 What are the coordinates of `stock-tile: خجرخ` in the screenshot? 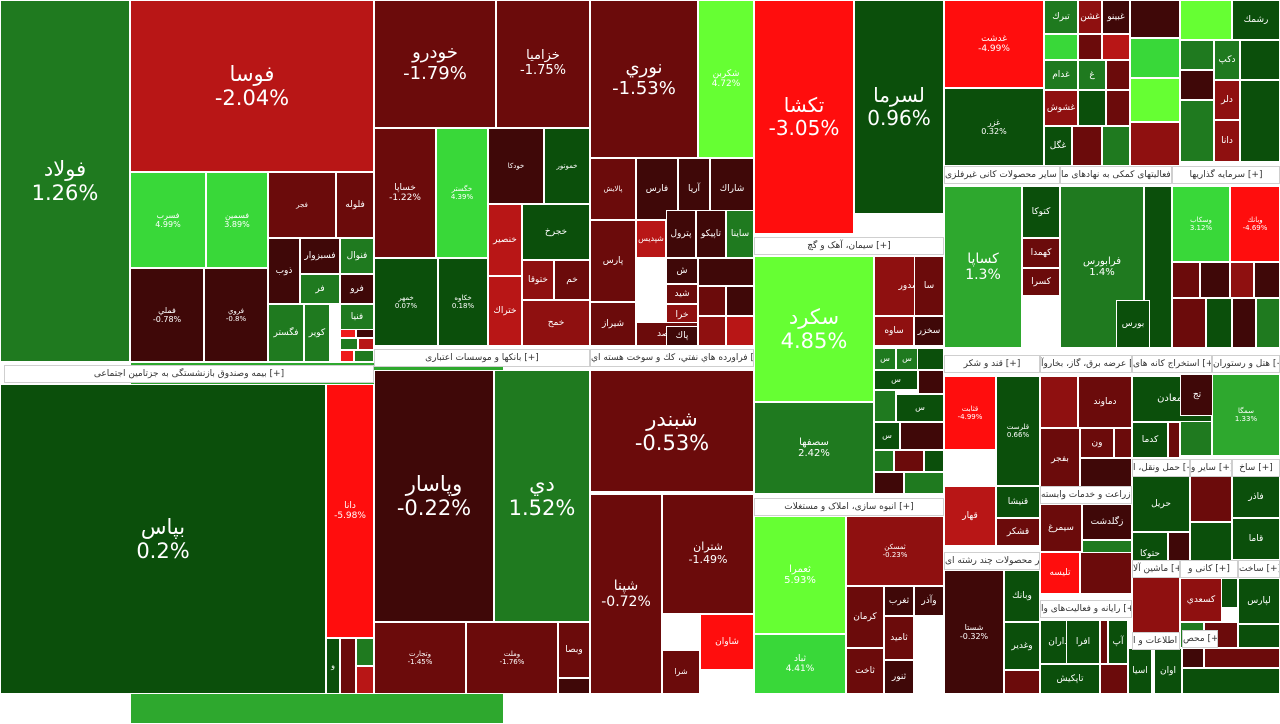 It's located at (556, 232).